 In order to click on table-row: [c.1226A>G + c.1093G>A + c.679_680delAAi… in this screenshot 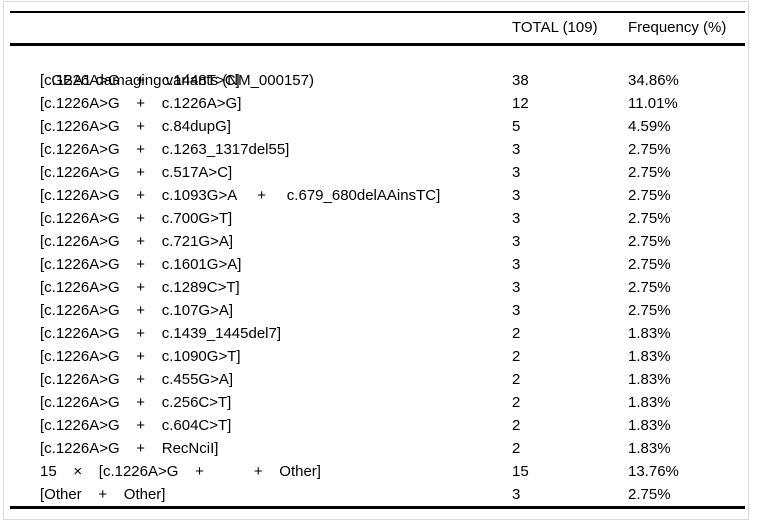, I will do `click(377, 195)`.